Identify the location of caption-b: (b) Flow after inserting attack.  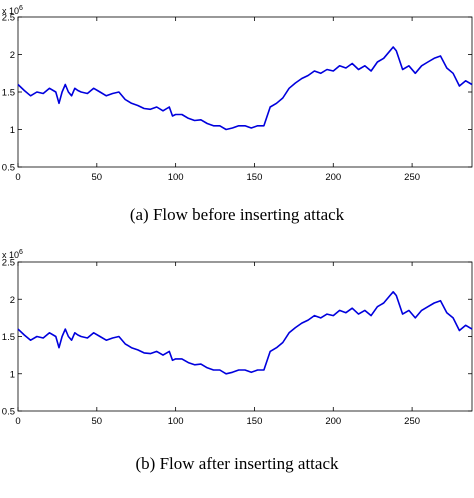
(237, 463).